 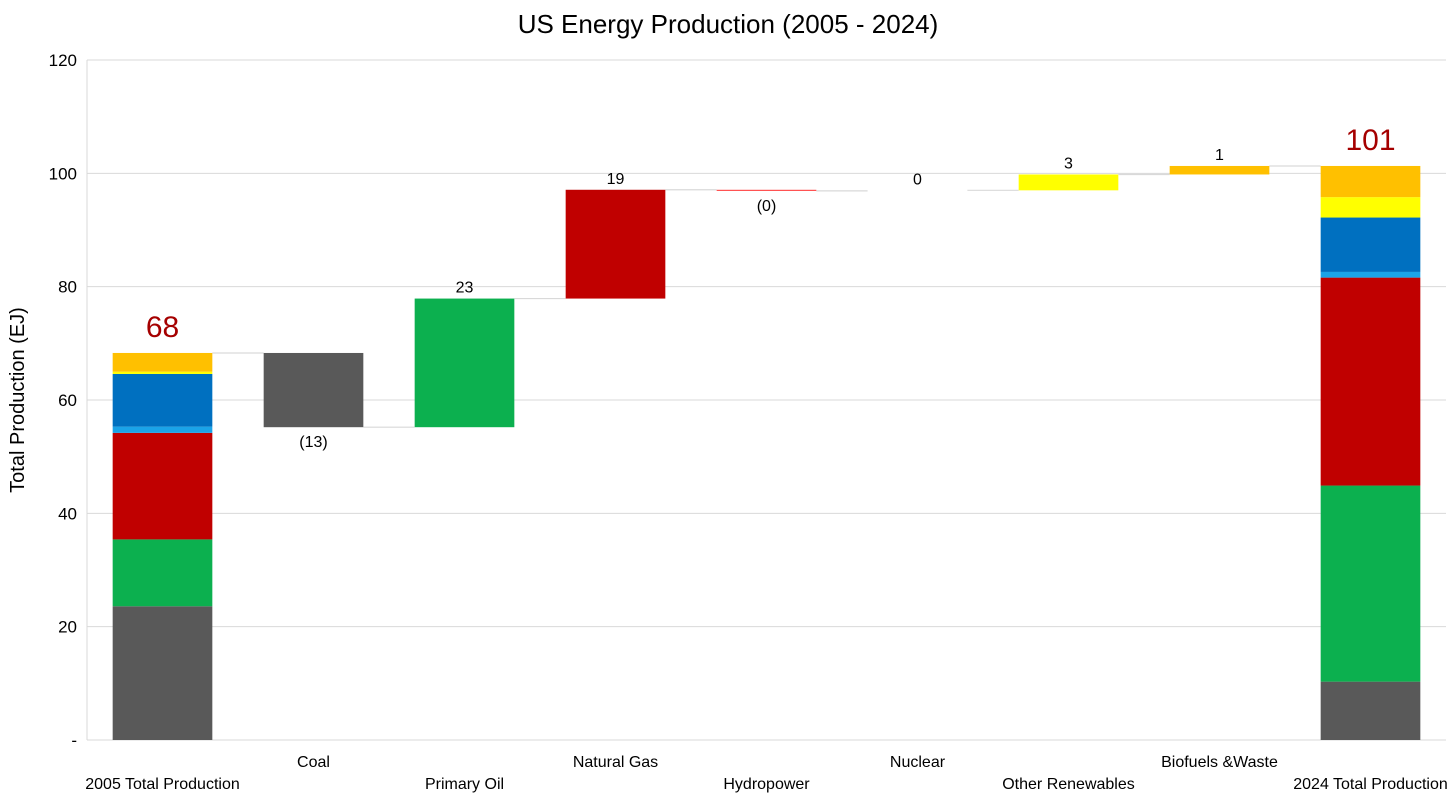 I want to click on y-tick-label: 40, so click(x=67, y=513).